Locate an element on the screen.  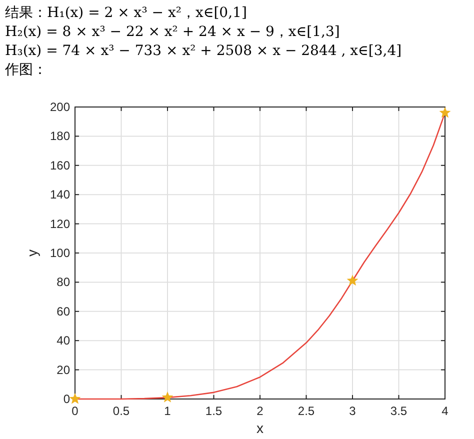
text: 作图： is located at coordinates (25, 70).